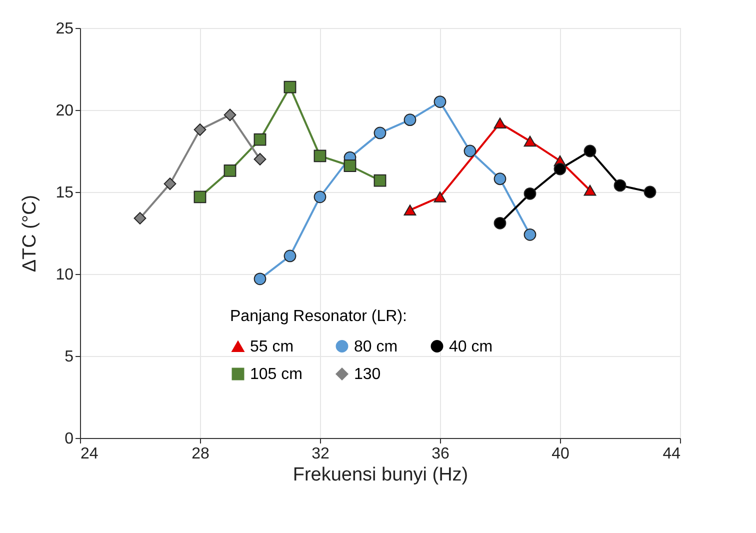 The image size is (756, 533). Describe the element at coordinates (380, 475) in the screenshot. I see `x-axis-title: Frekuensi bunyi (Hz)` at that location.